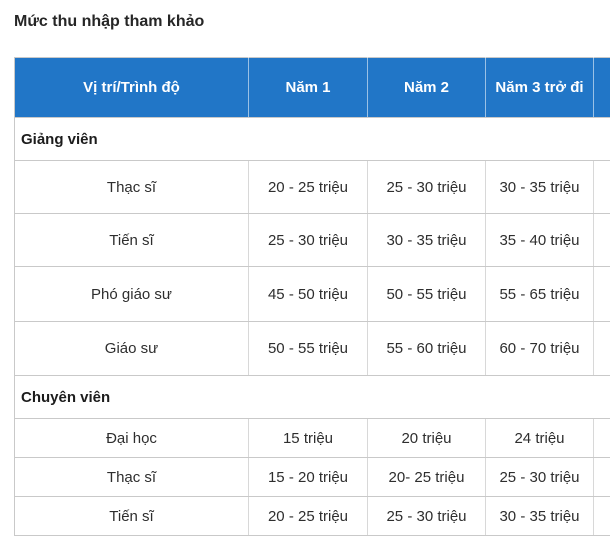  I want to click on section-row-giang-vien: Giảng viên, so click(312, 139).